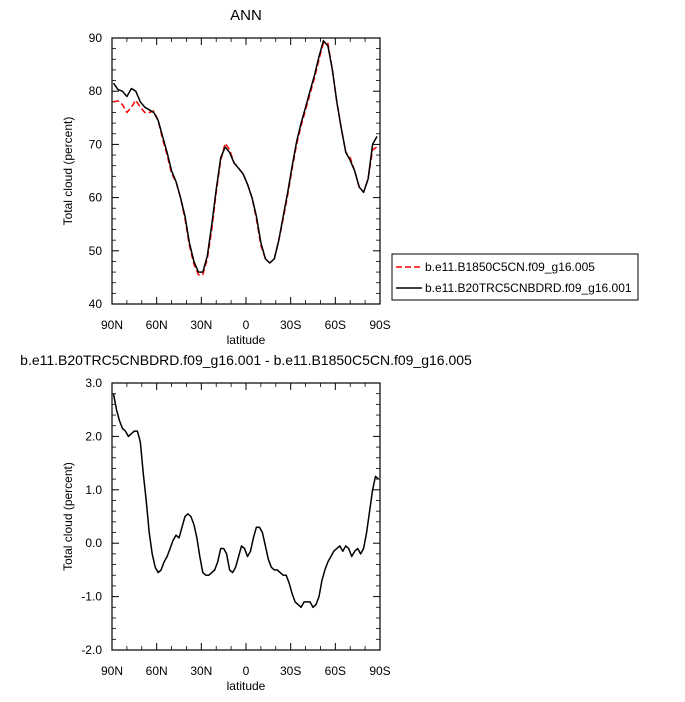 Image resolution: width=685 pixels, height=702 pixels. What do you see at coordinates (515, 277) in the screenshot?
I see `legend-box` at bounding box center [515, 277].